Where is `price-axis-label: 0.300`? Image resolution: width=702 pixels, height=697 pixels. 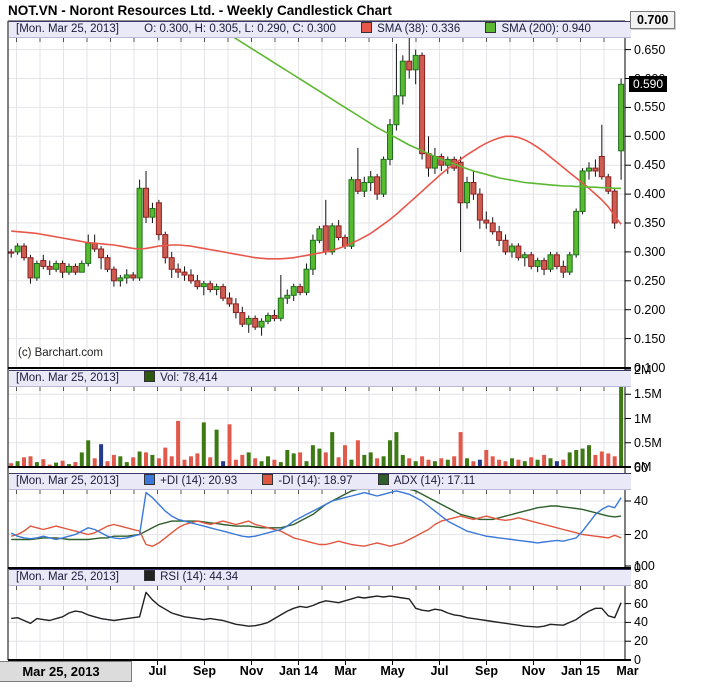 price-axis-label: 0.300 is located at coordinates (650, 252).